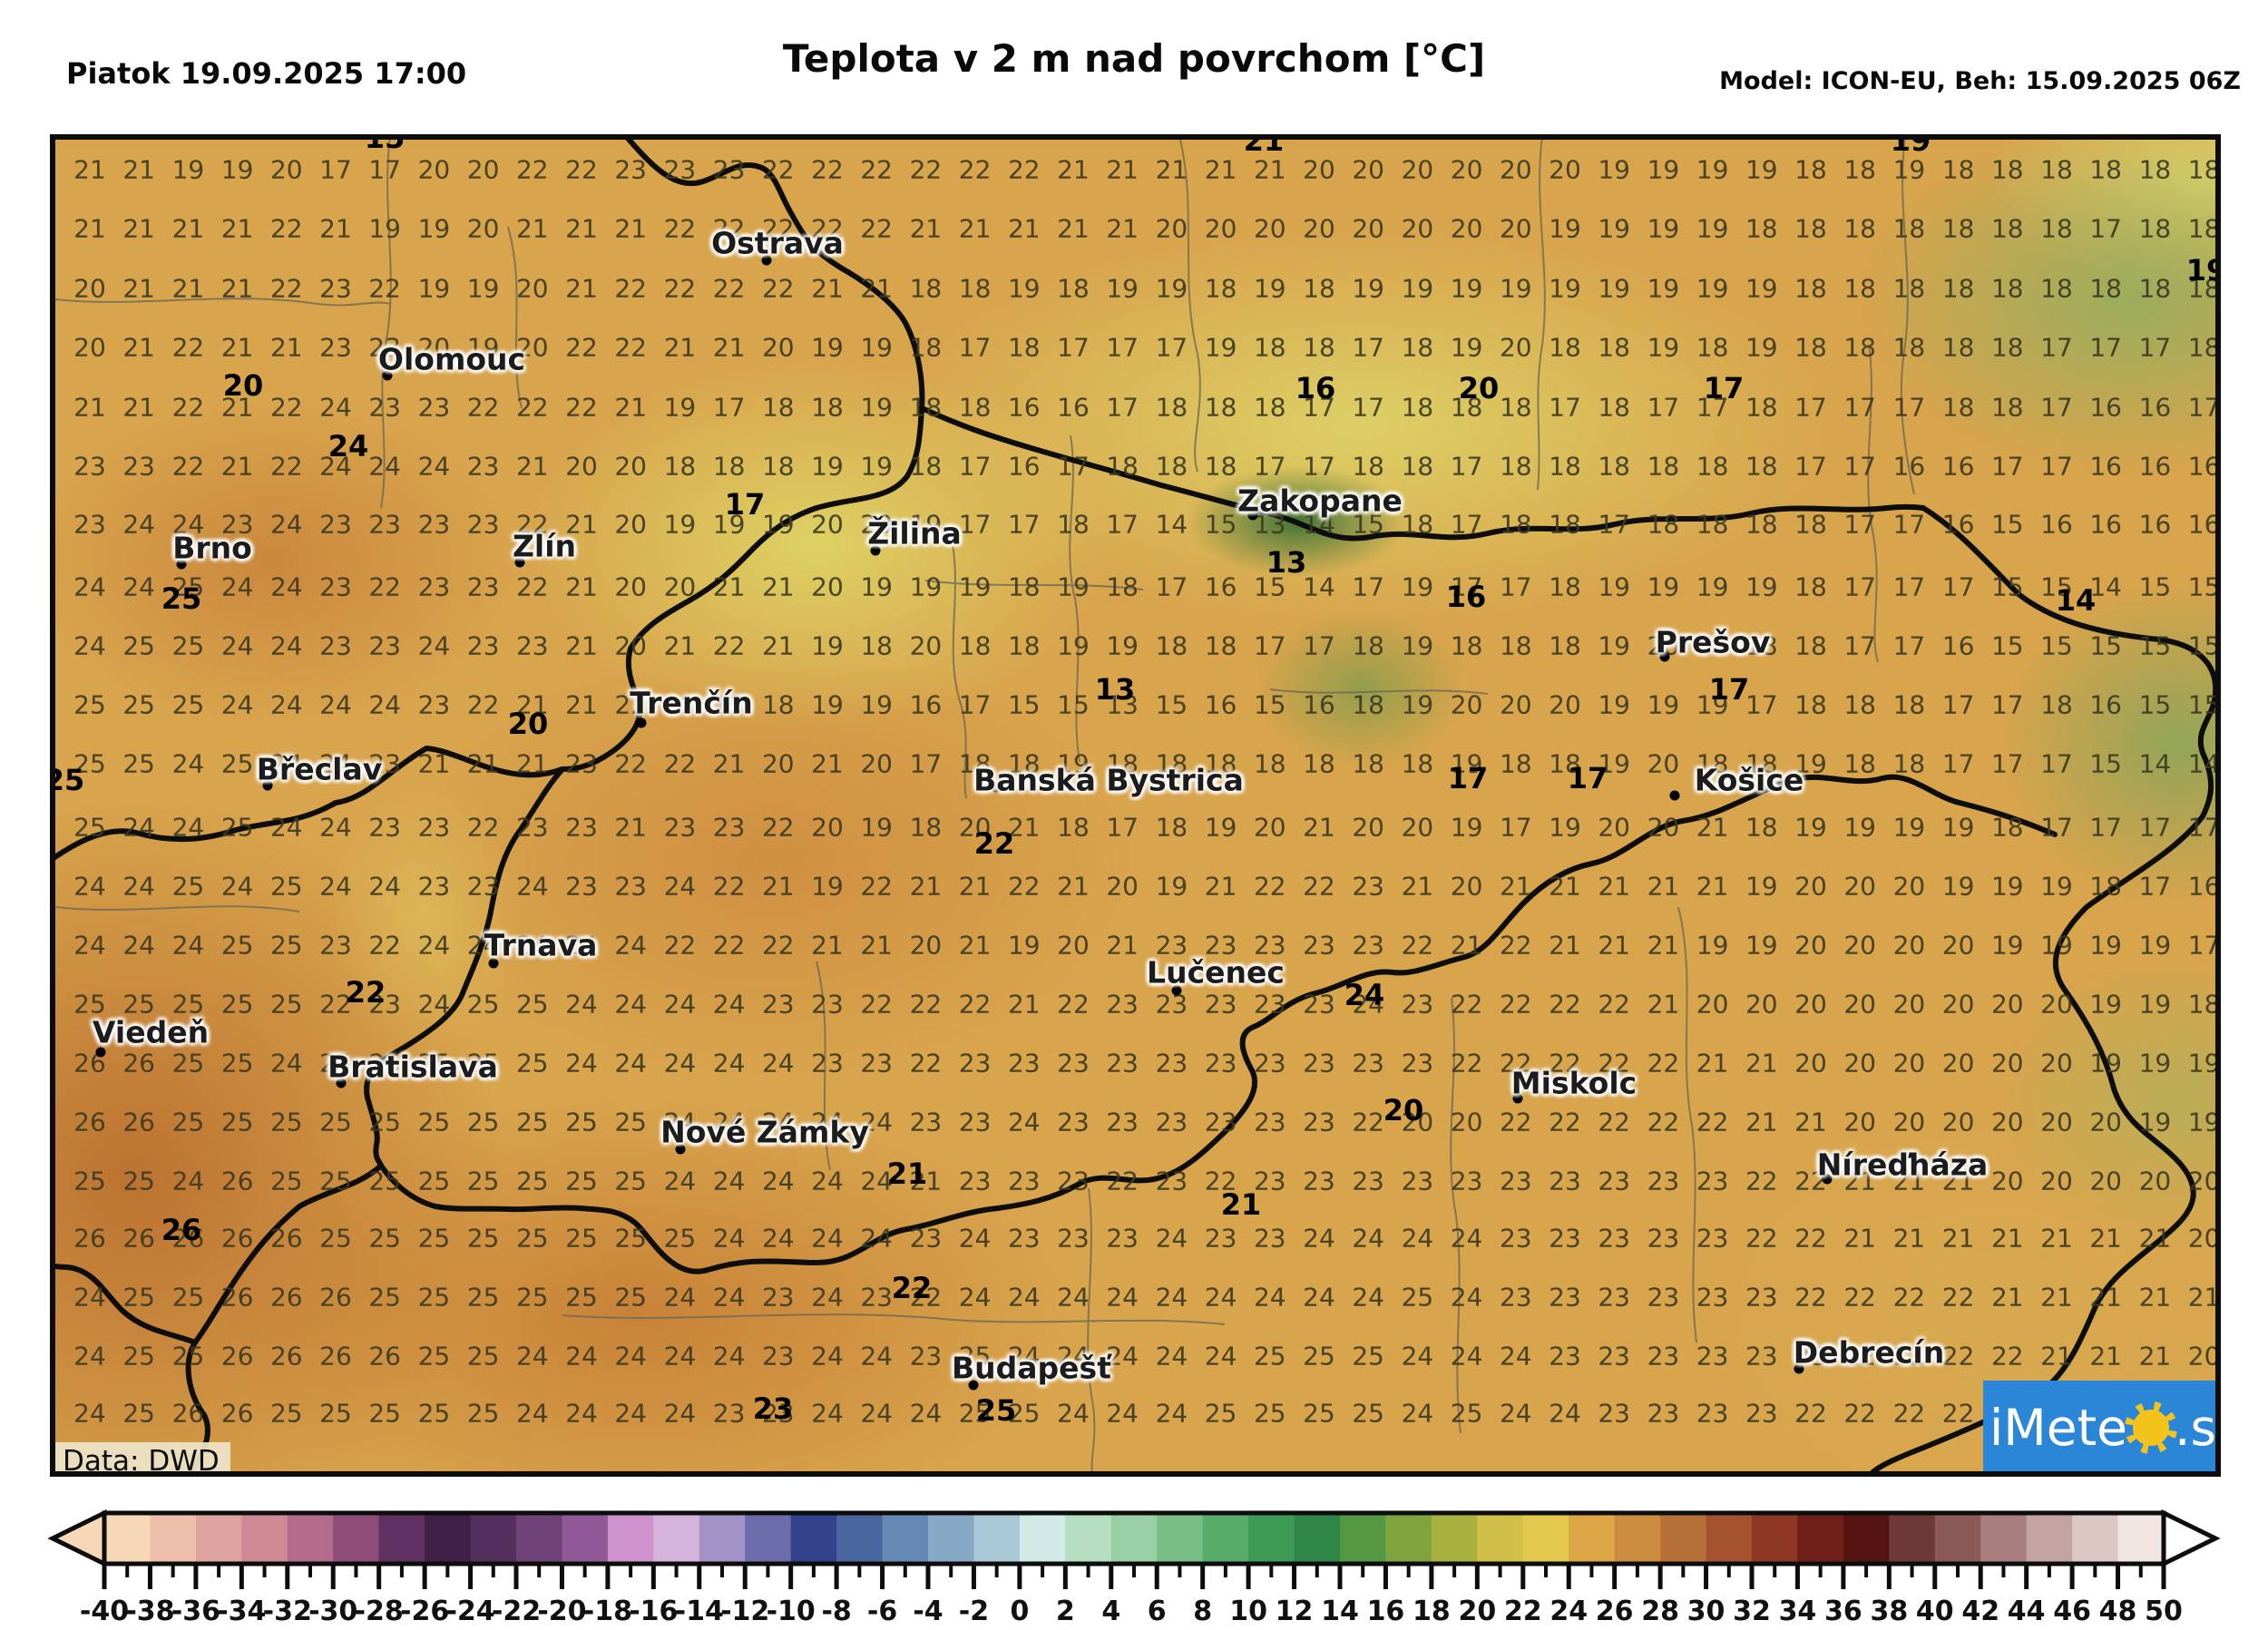 The width and height of the screenshot is (2268, 1630). Describe the element at coordinates (882, 1611) in the screenshot. I see `colorbar-tick-label: -6` at that location.